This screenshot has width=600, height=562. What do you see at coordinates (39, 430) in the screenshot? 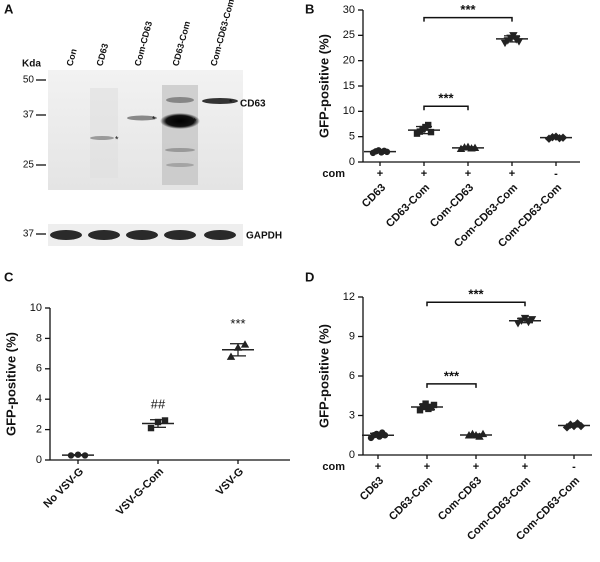
I see `y-tick-label: 2` at bounding box center [39, 430].